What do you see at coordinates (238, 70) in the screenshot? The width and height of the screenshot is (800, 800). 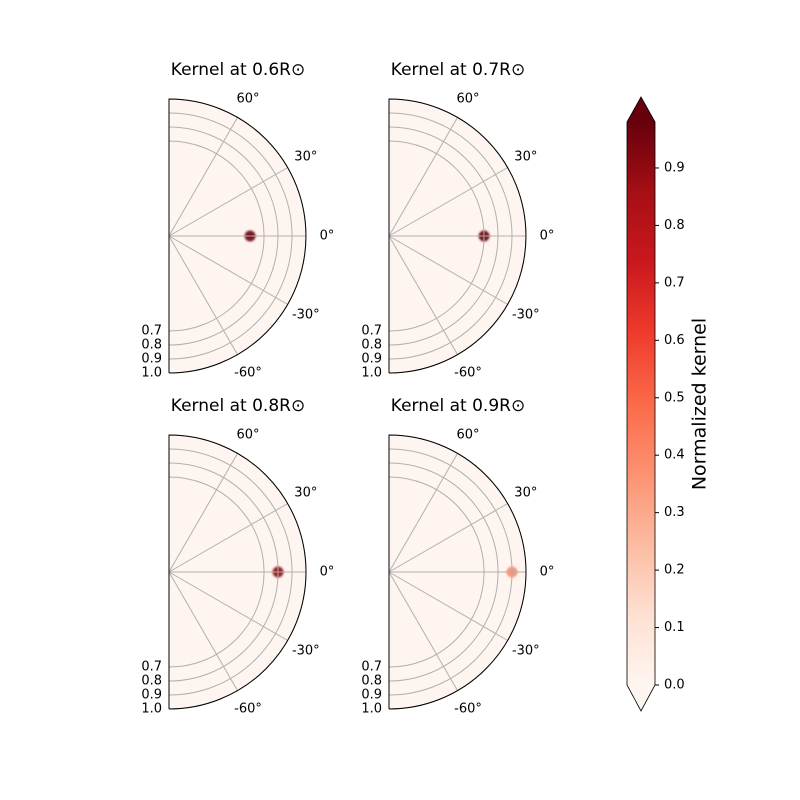 I see `subplot-title: Kernel at 0.6R⊙` at bounding box center [238, 70].